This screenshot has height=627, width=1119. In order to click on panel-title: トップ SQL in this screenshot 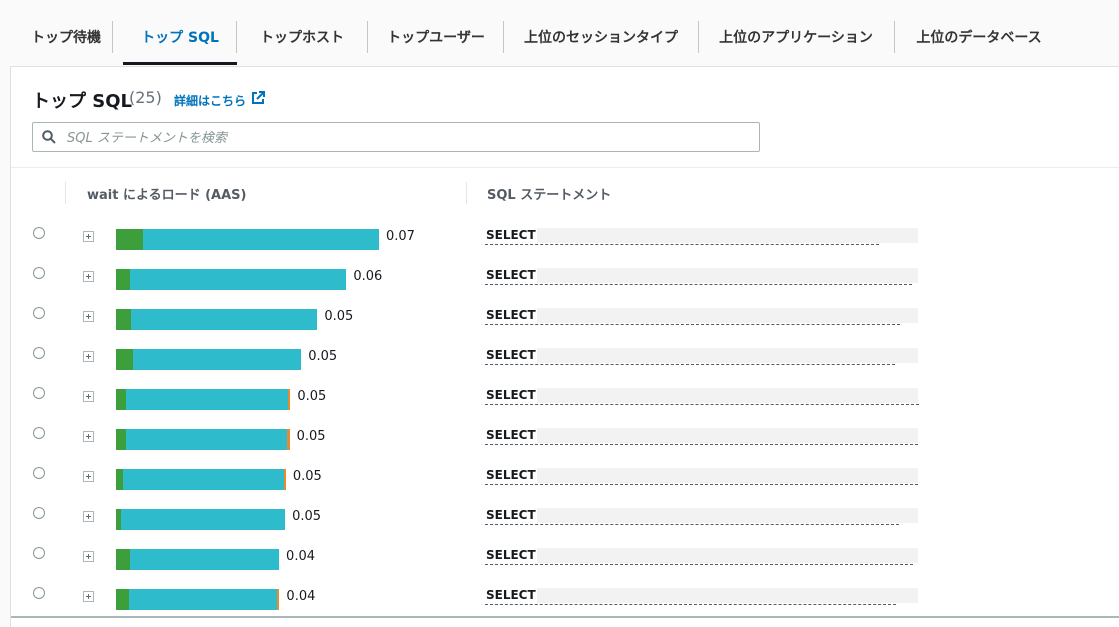, I will do `click(82, 101)`.